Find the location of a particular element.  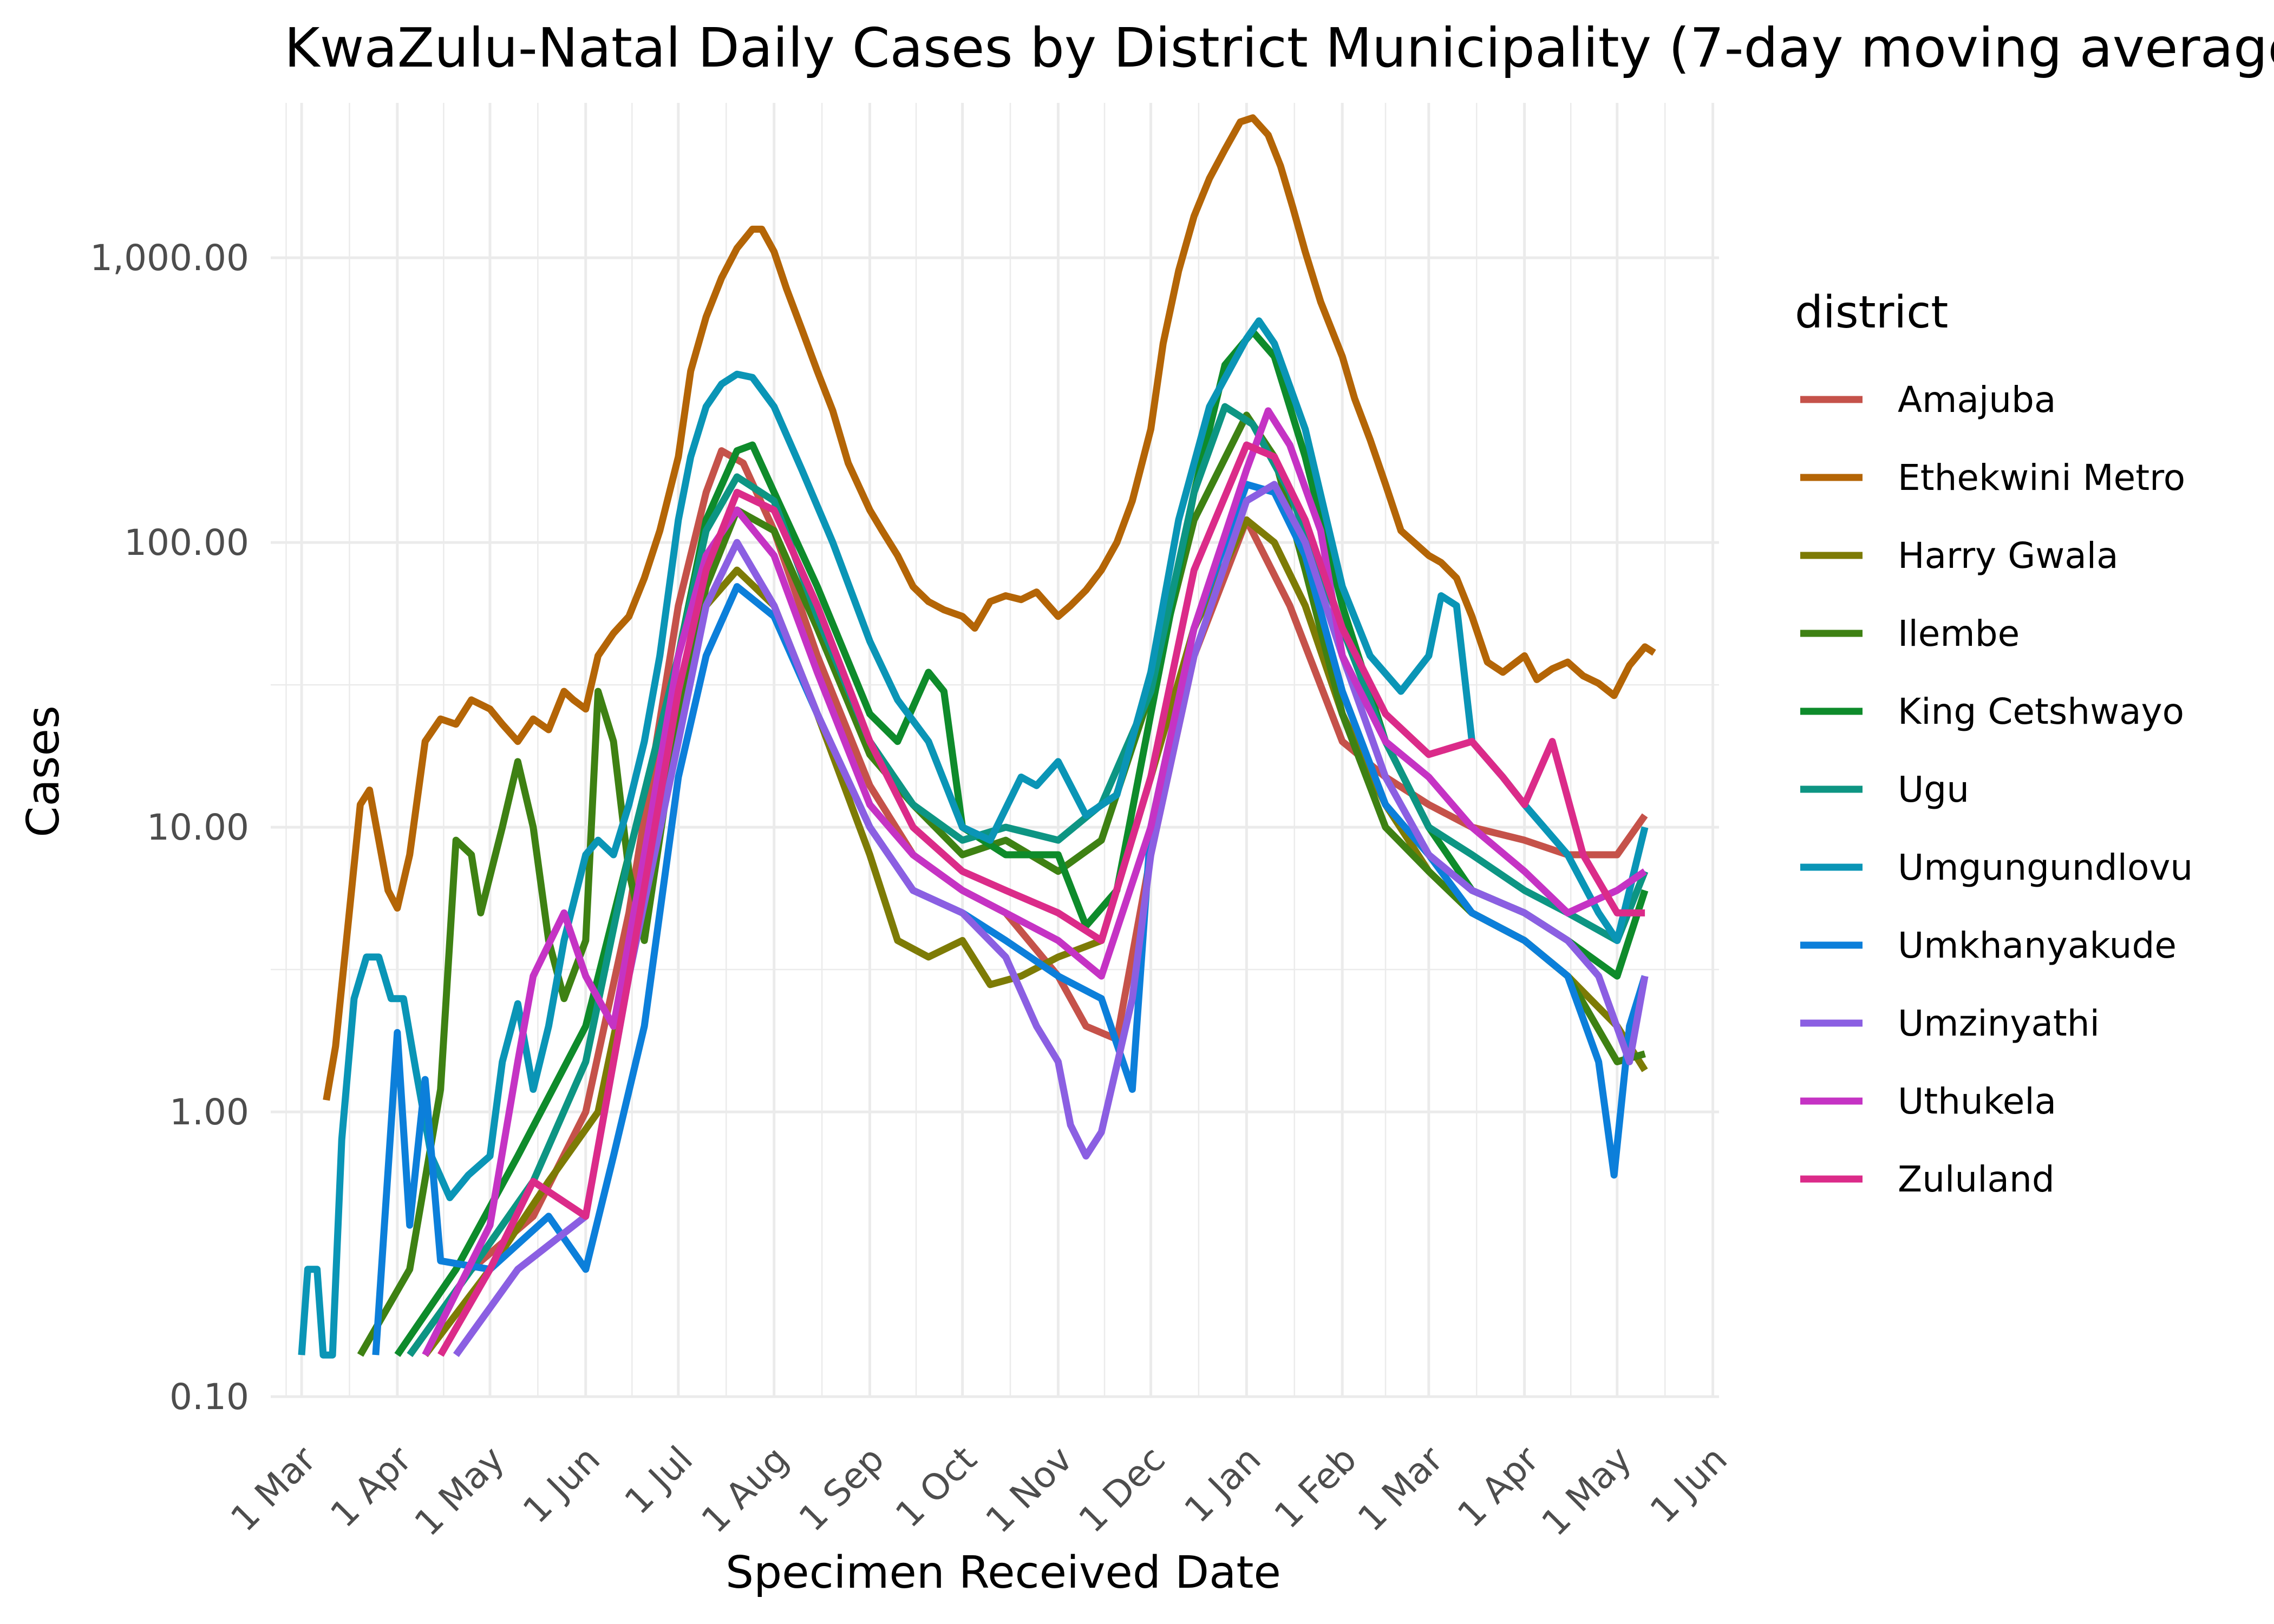

legend-label: Ethekwini Metro is located at coordinates (2042, 478).